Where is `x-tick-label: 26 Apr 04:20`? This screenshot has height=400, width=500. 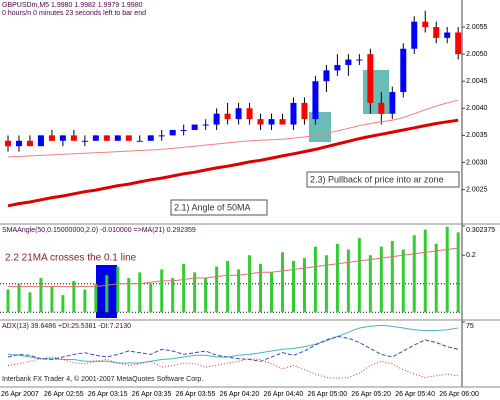
x-tick-label: 26 Apr 04:20 is located at coordinates (240, 394).